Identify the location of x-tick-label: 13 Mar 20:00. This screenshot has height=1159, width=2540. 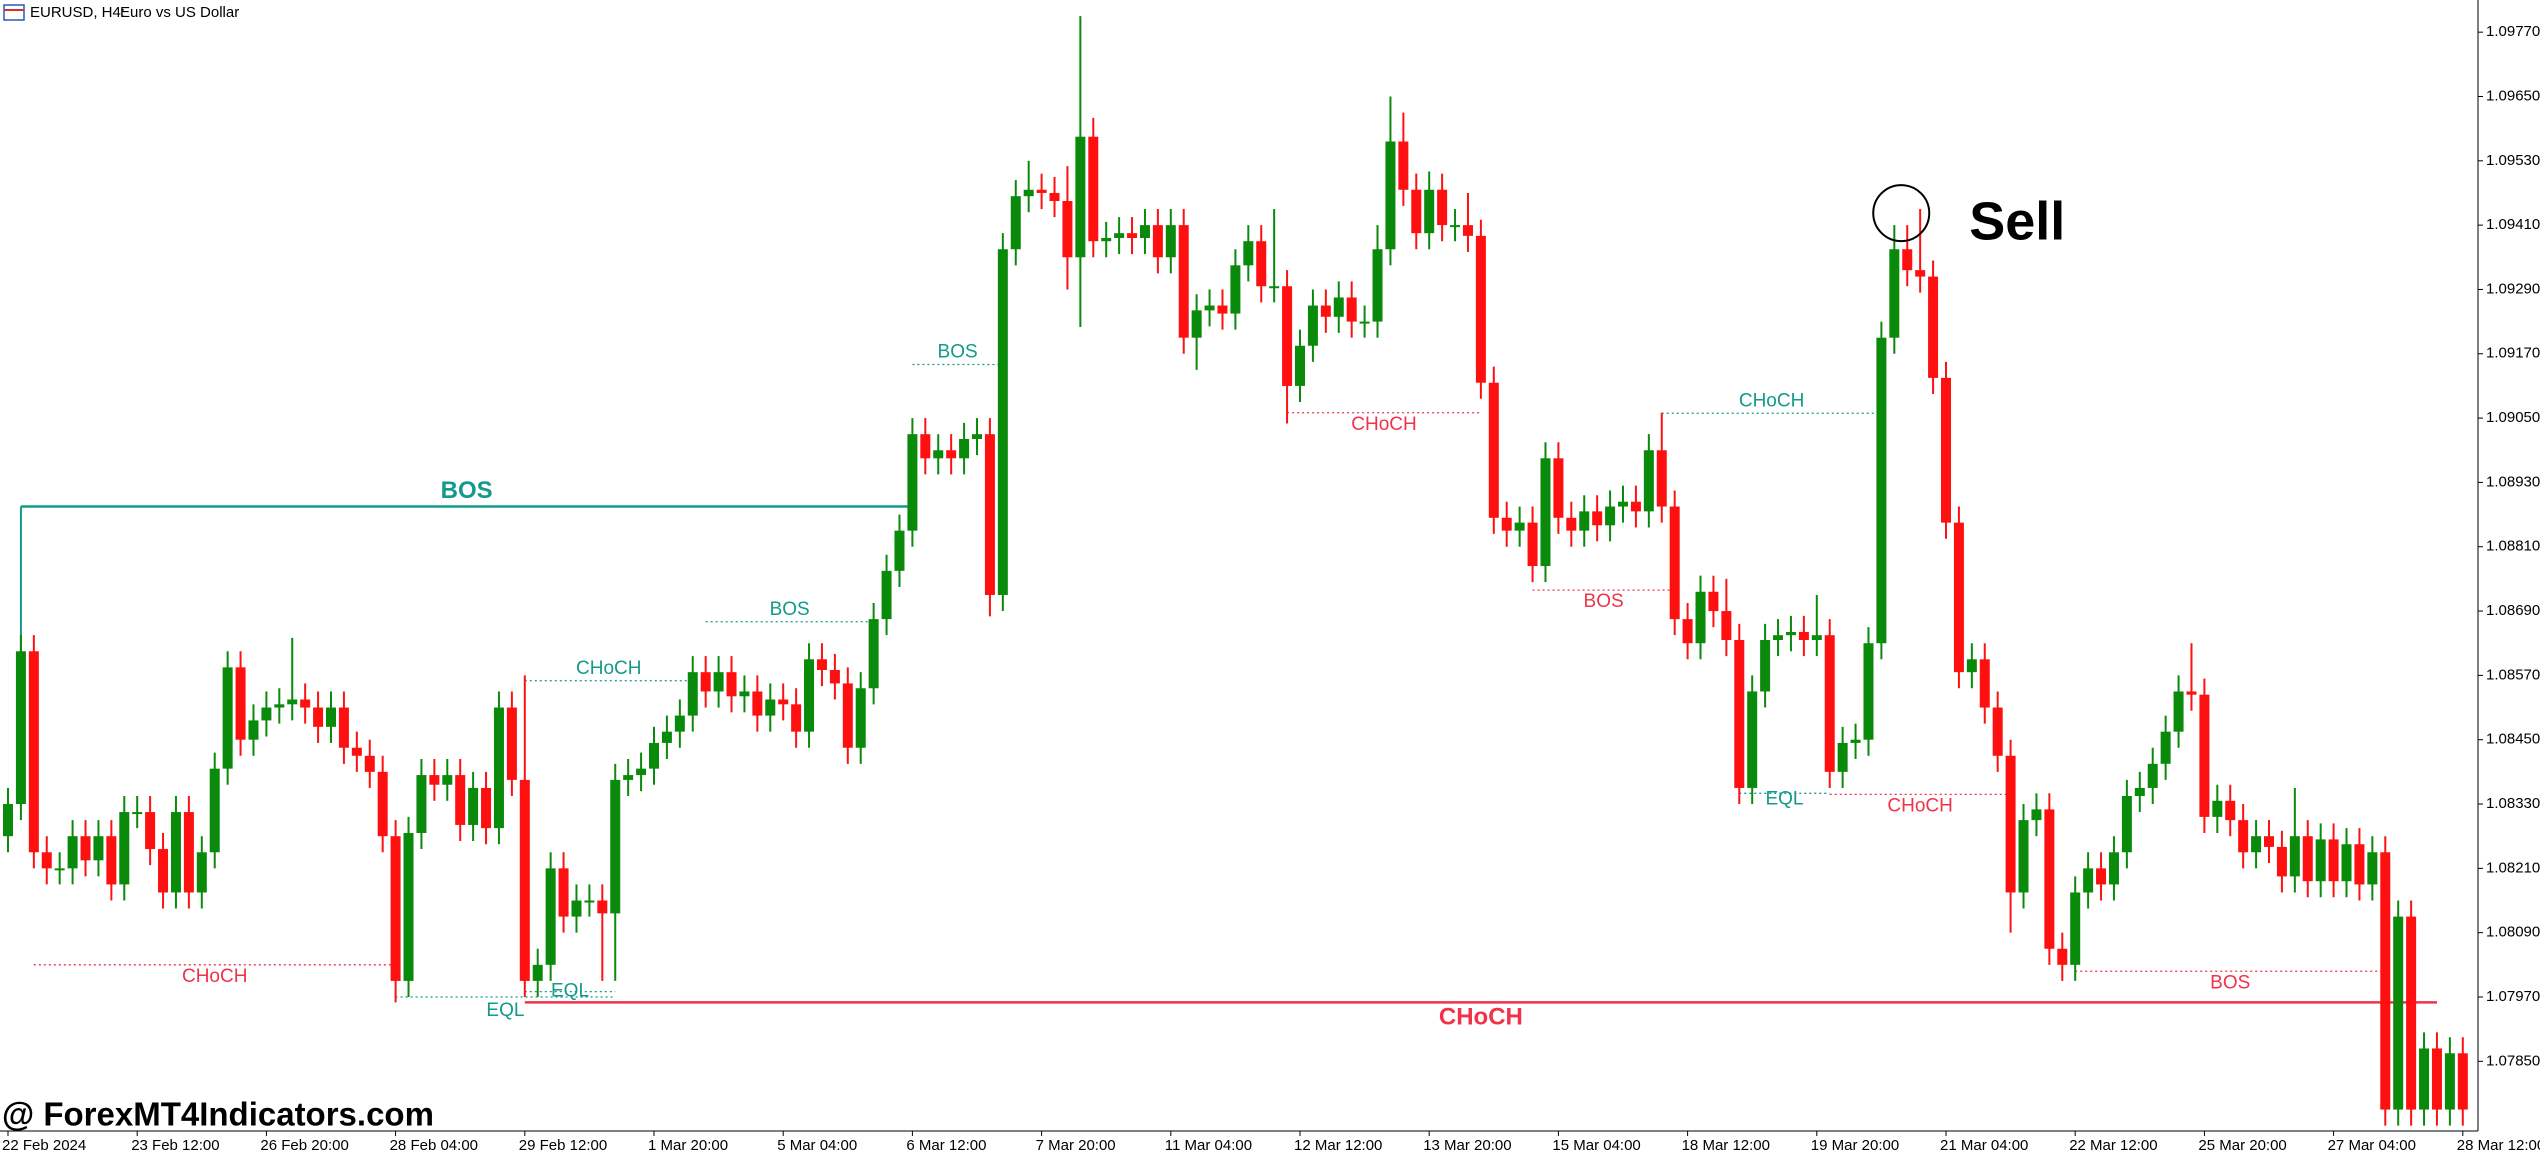
(1467, 1145).